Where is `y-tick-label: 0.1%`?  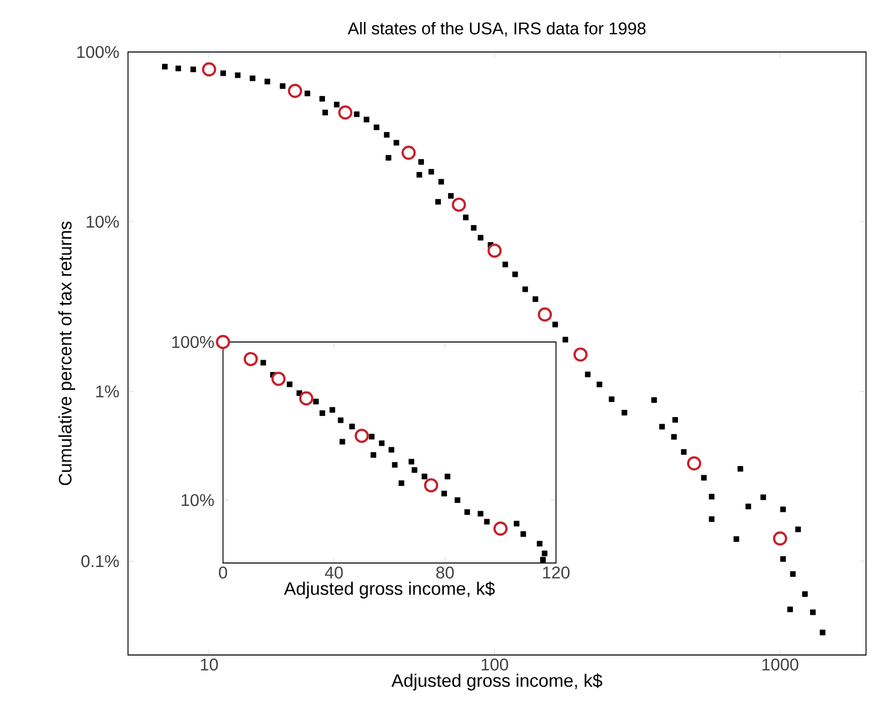 y-tick-label: 0.1% is located at coordinates (100, 561).